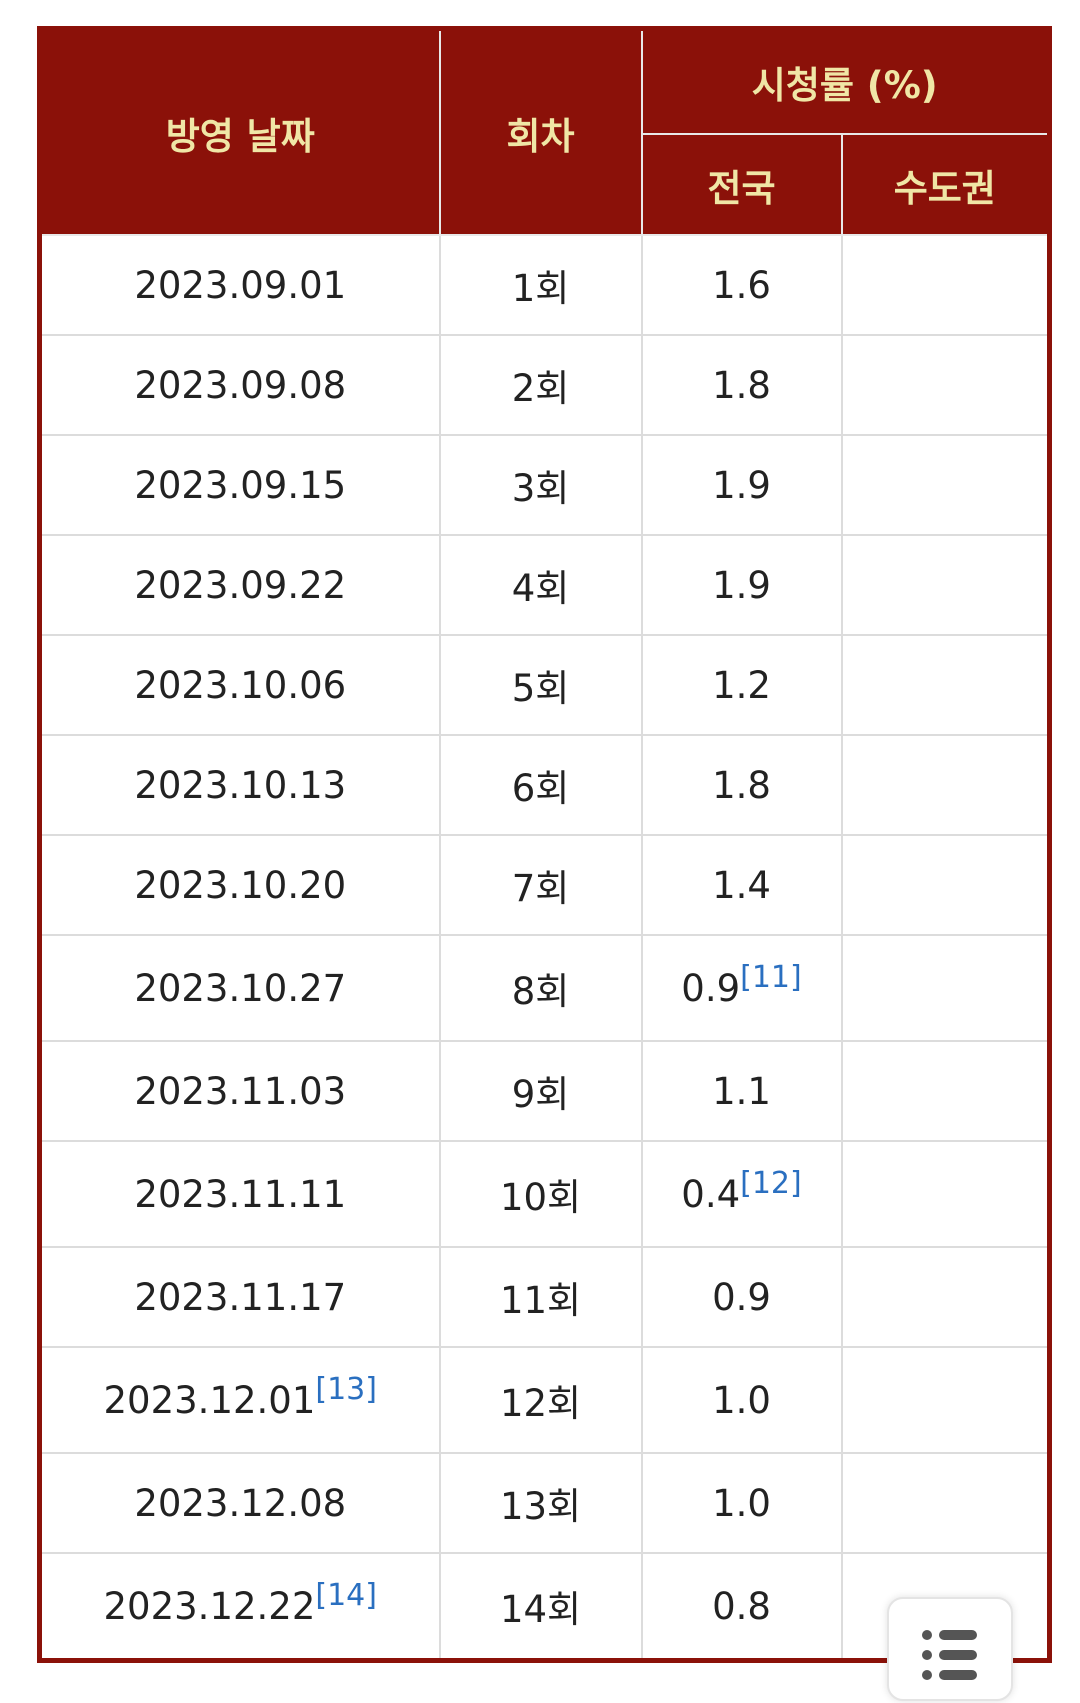 This screenshot has width=1080, height=1703. I want to click on date-cell: 2023.10.20, so click(239, 885).